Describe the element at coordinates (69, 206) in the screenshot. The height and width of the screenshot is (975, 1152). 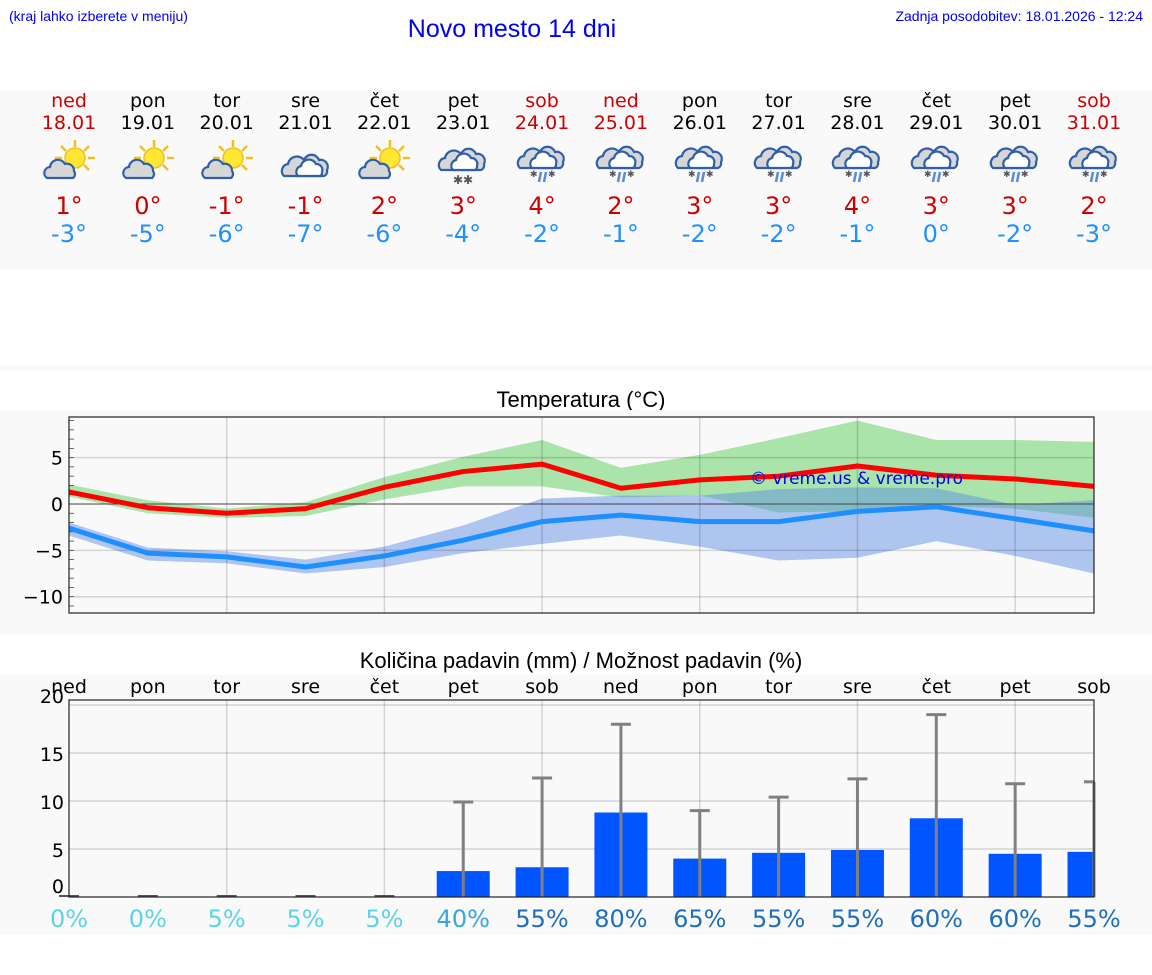
I see `temp-max: 1°` at that location.